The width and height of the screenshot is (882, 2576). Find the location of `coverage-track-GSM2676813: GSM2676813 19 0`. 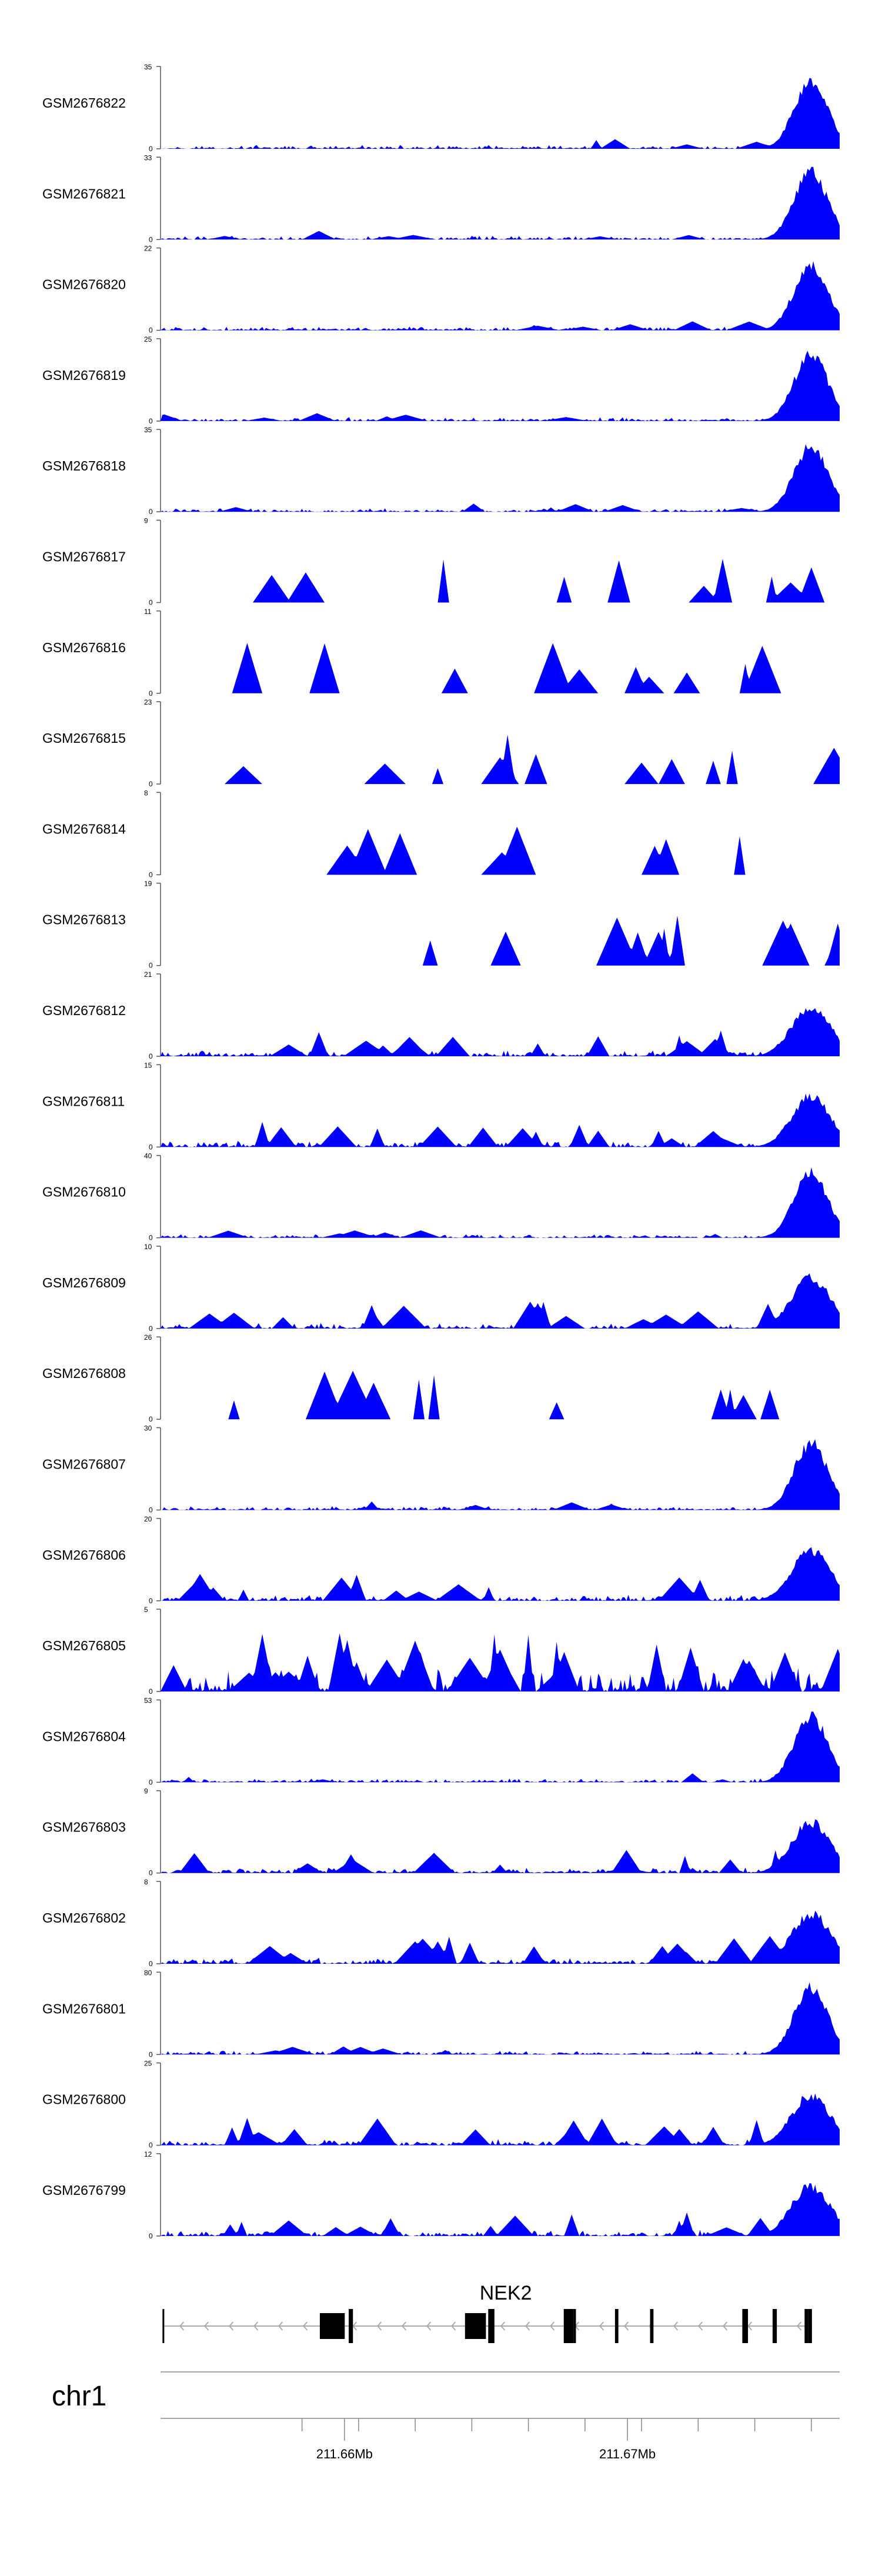

coverage-track-GSM2676813: GSM2676813 19 0 is located at coordinates (441, 925).